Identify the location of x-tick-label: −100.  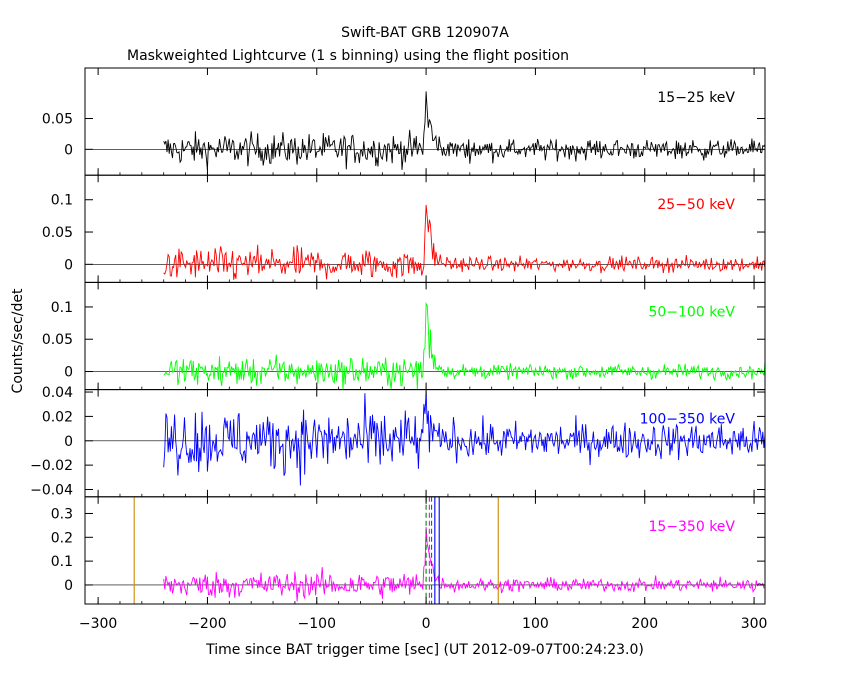
(317, 624).